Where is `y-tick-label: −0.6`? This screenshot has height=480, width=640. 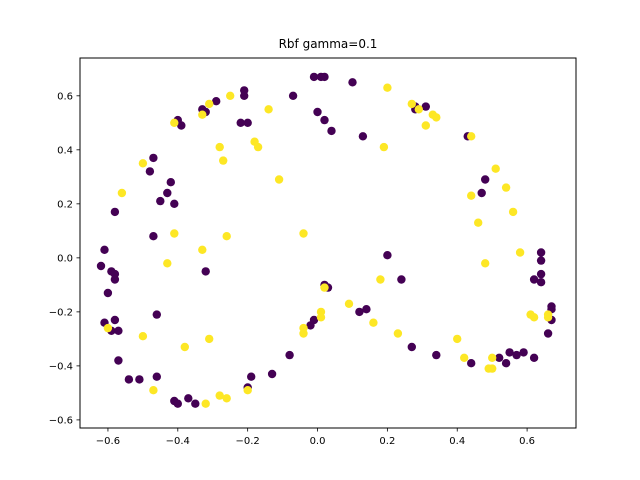
y-tick-label: −0.6 is located at coordinates (61, 420).